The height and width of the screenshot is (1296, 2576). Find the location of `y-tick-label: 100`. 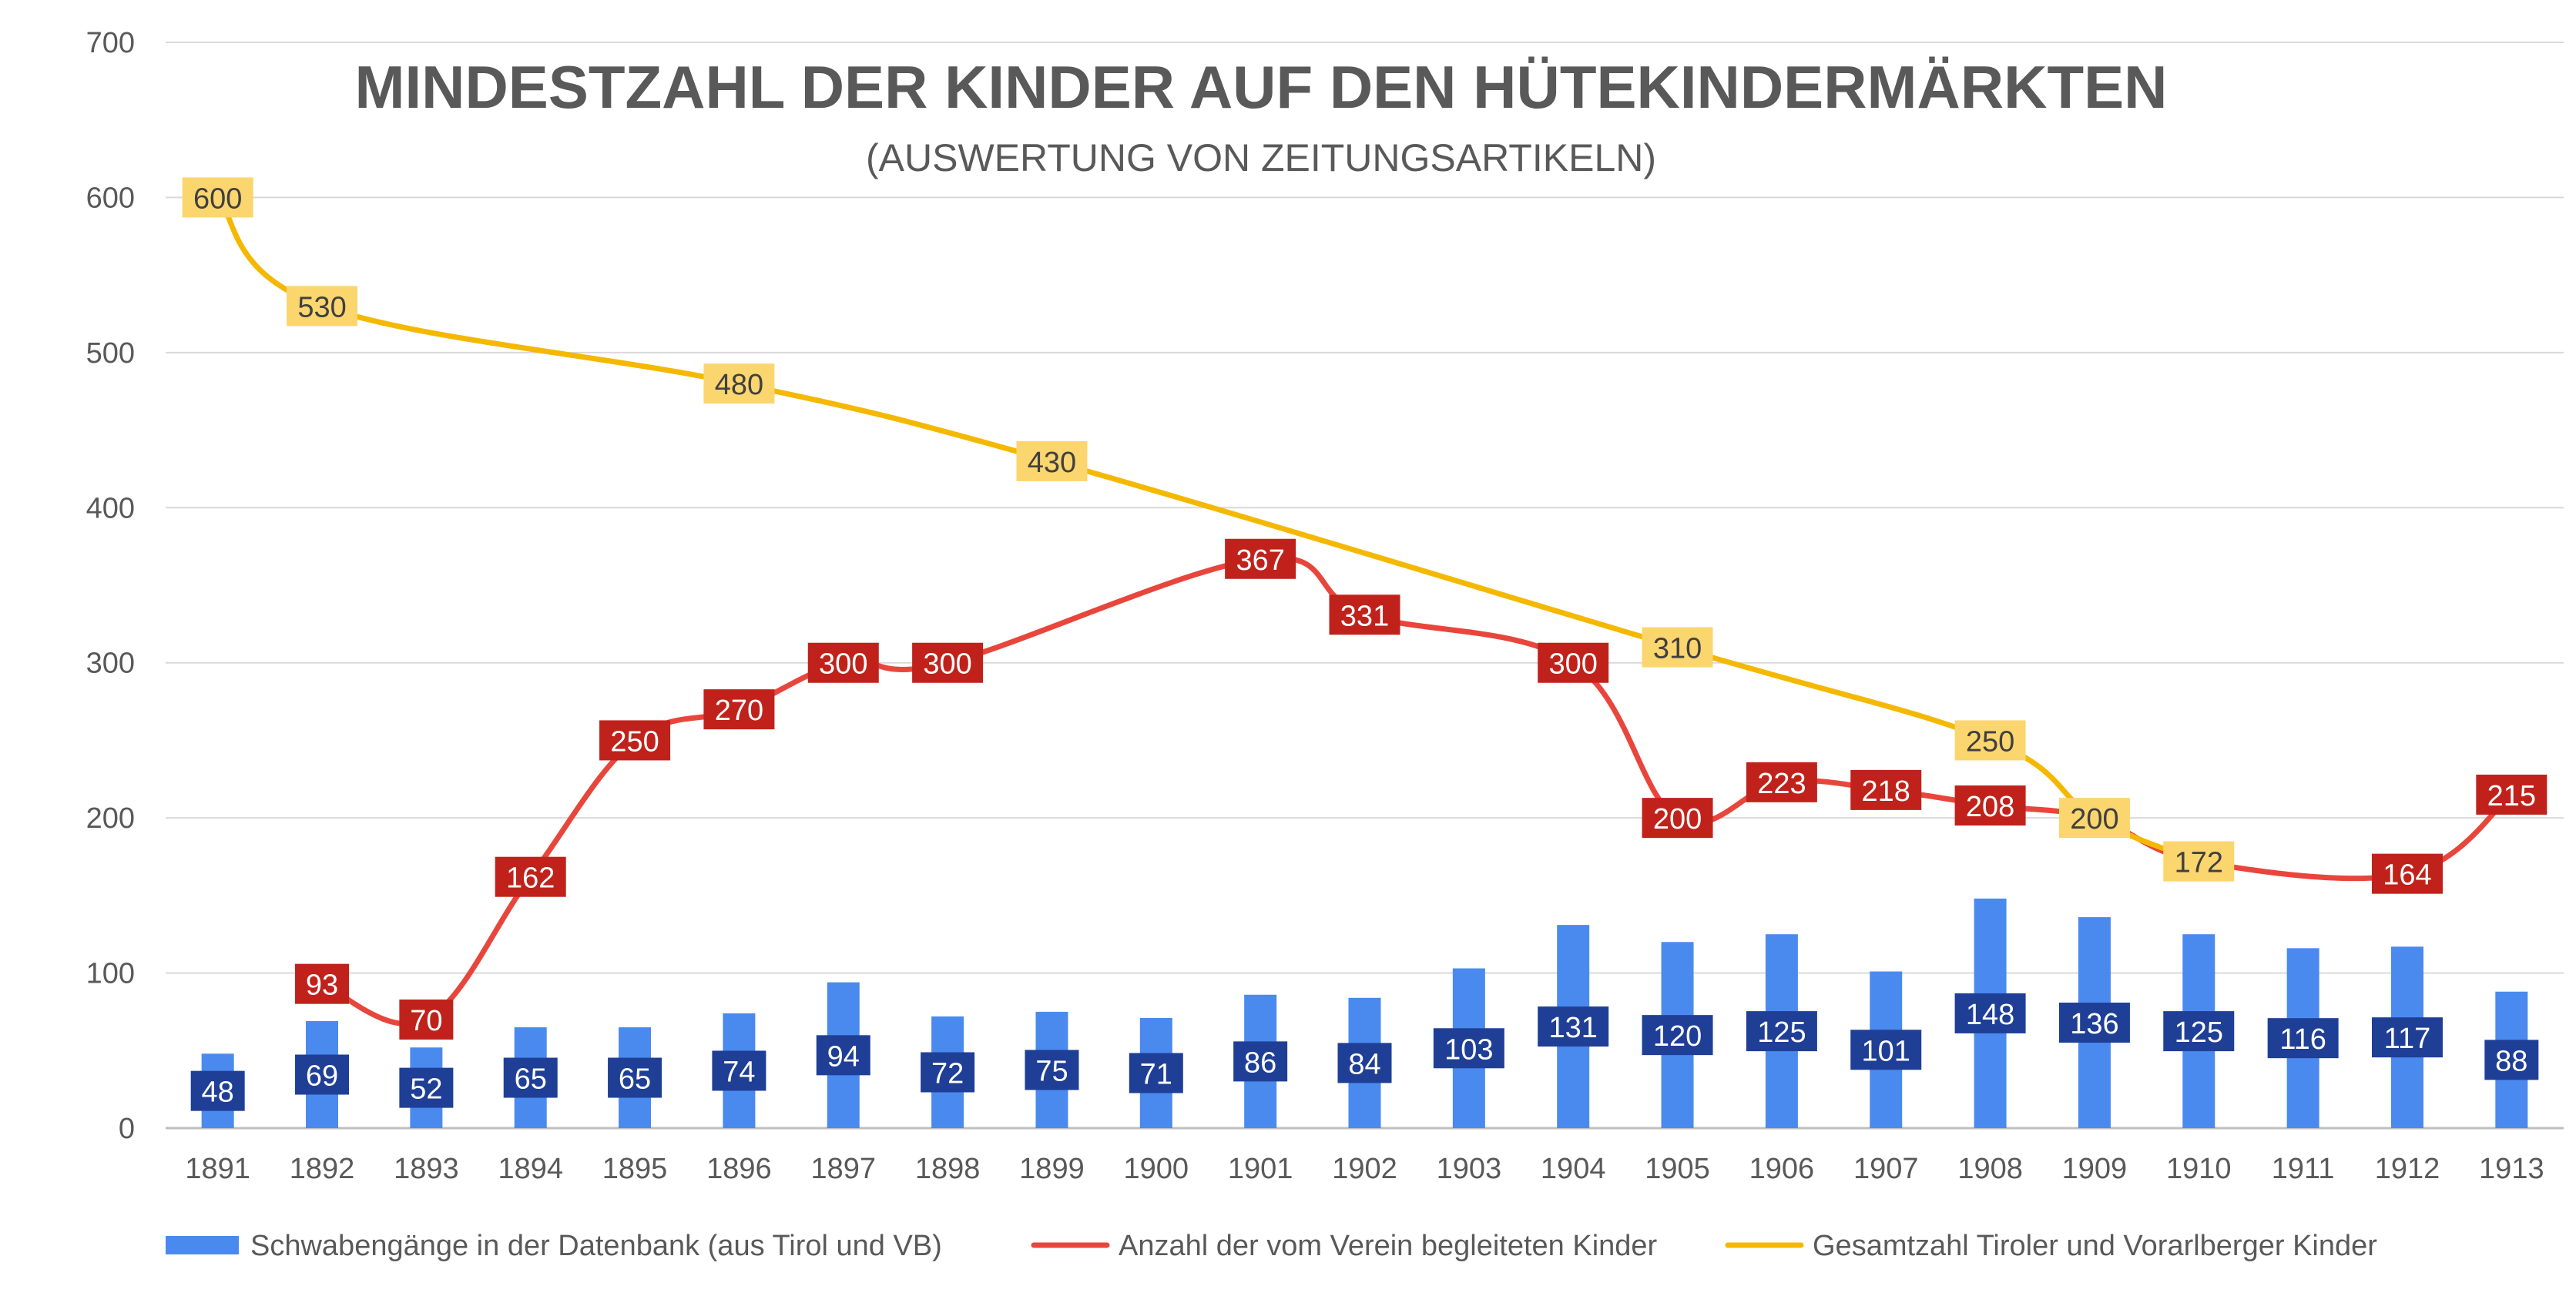

y-tick-label: 100 is located at coordinates (110, 974).